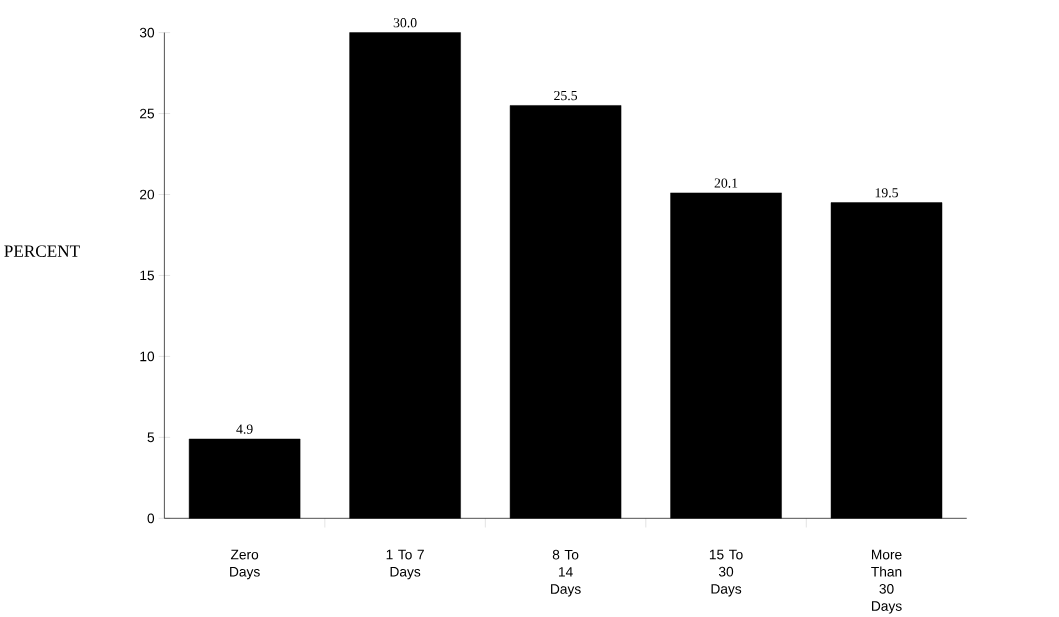 This screenshot has height=617, width=1059. What do you see at coordinates (147, 113) in the screenshot?
I see `y-tick-label: 25` at bounding box center [147, 113].